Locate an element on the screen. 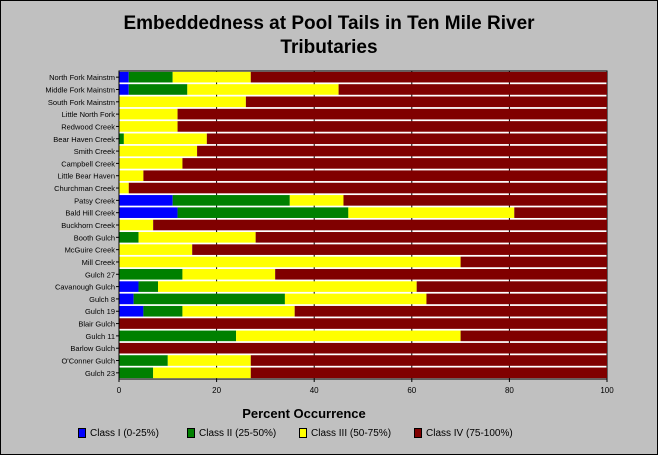 The image size is (658, 455). x-tick-label: 100 is located at coordinates (607, 390).